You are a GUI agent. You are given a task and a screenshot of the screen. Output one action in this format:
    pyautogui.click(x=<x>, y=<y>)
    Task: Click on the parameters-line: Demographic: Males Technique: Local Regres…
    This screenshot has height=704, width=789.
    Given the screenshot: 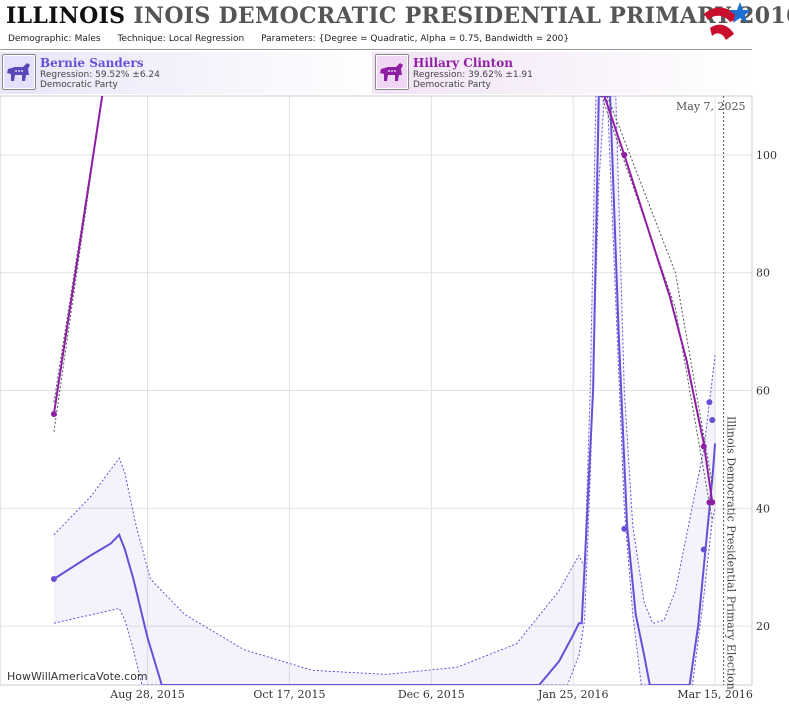 What is the action you would take?
    pyautogui.click(x=295, y=39)
    